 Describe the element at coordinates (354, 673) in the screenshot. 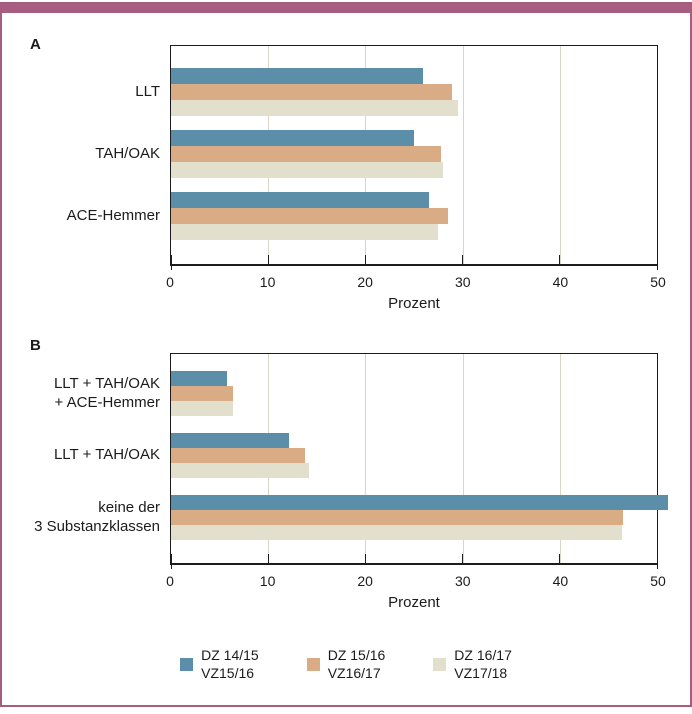

I see `legend-label-line2: VZ16/17` at that location.